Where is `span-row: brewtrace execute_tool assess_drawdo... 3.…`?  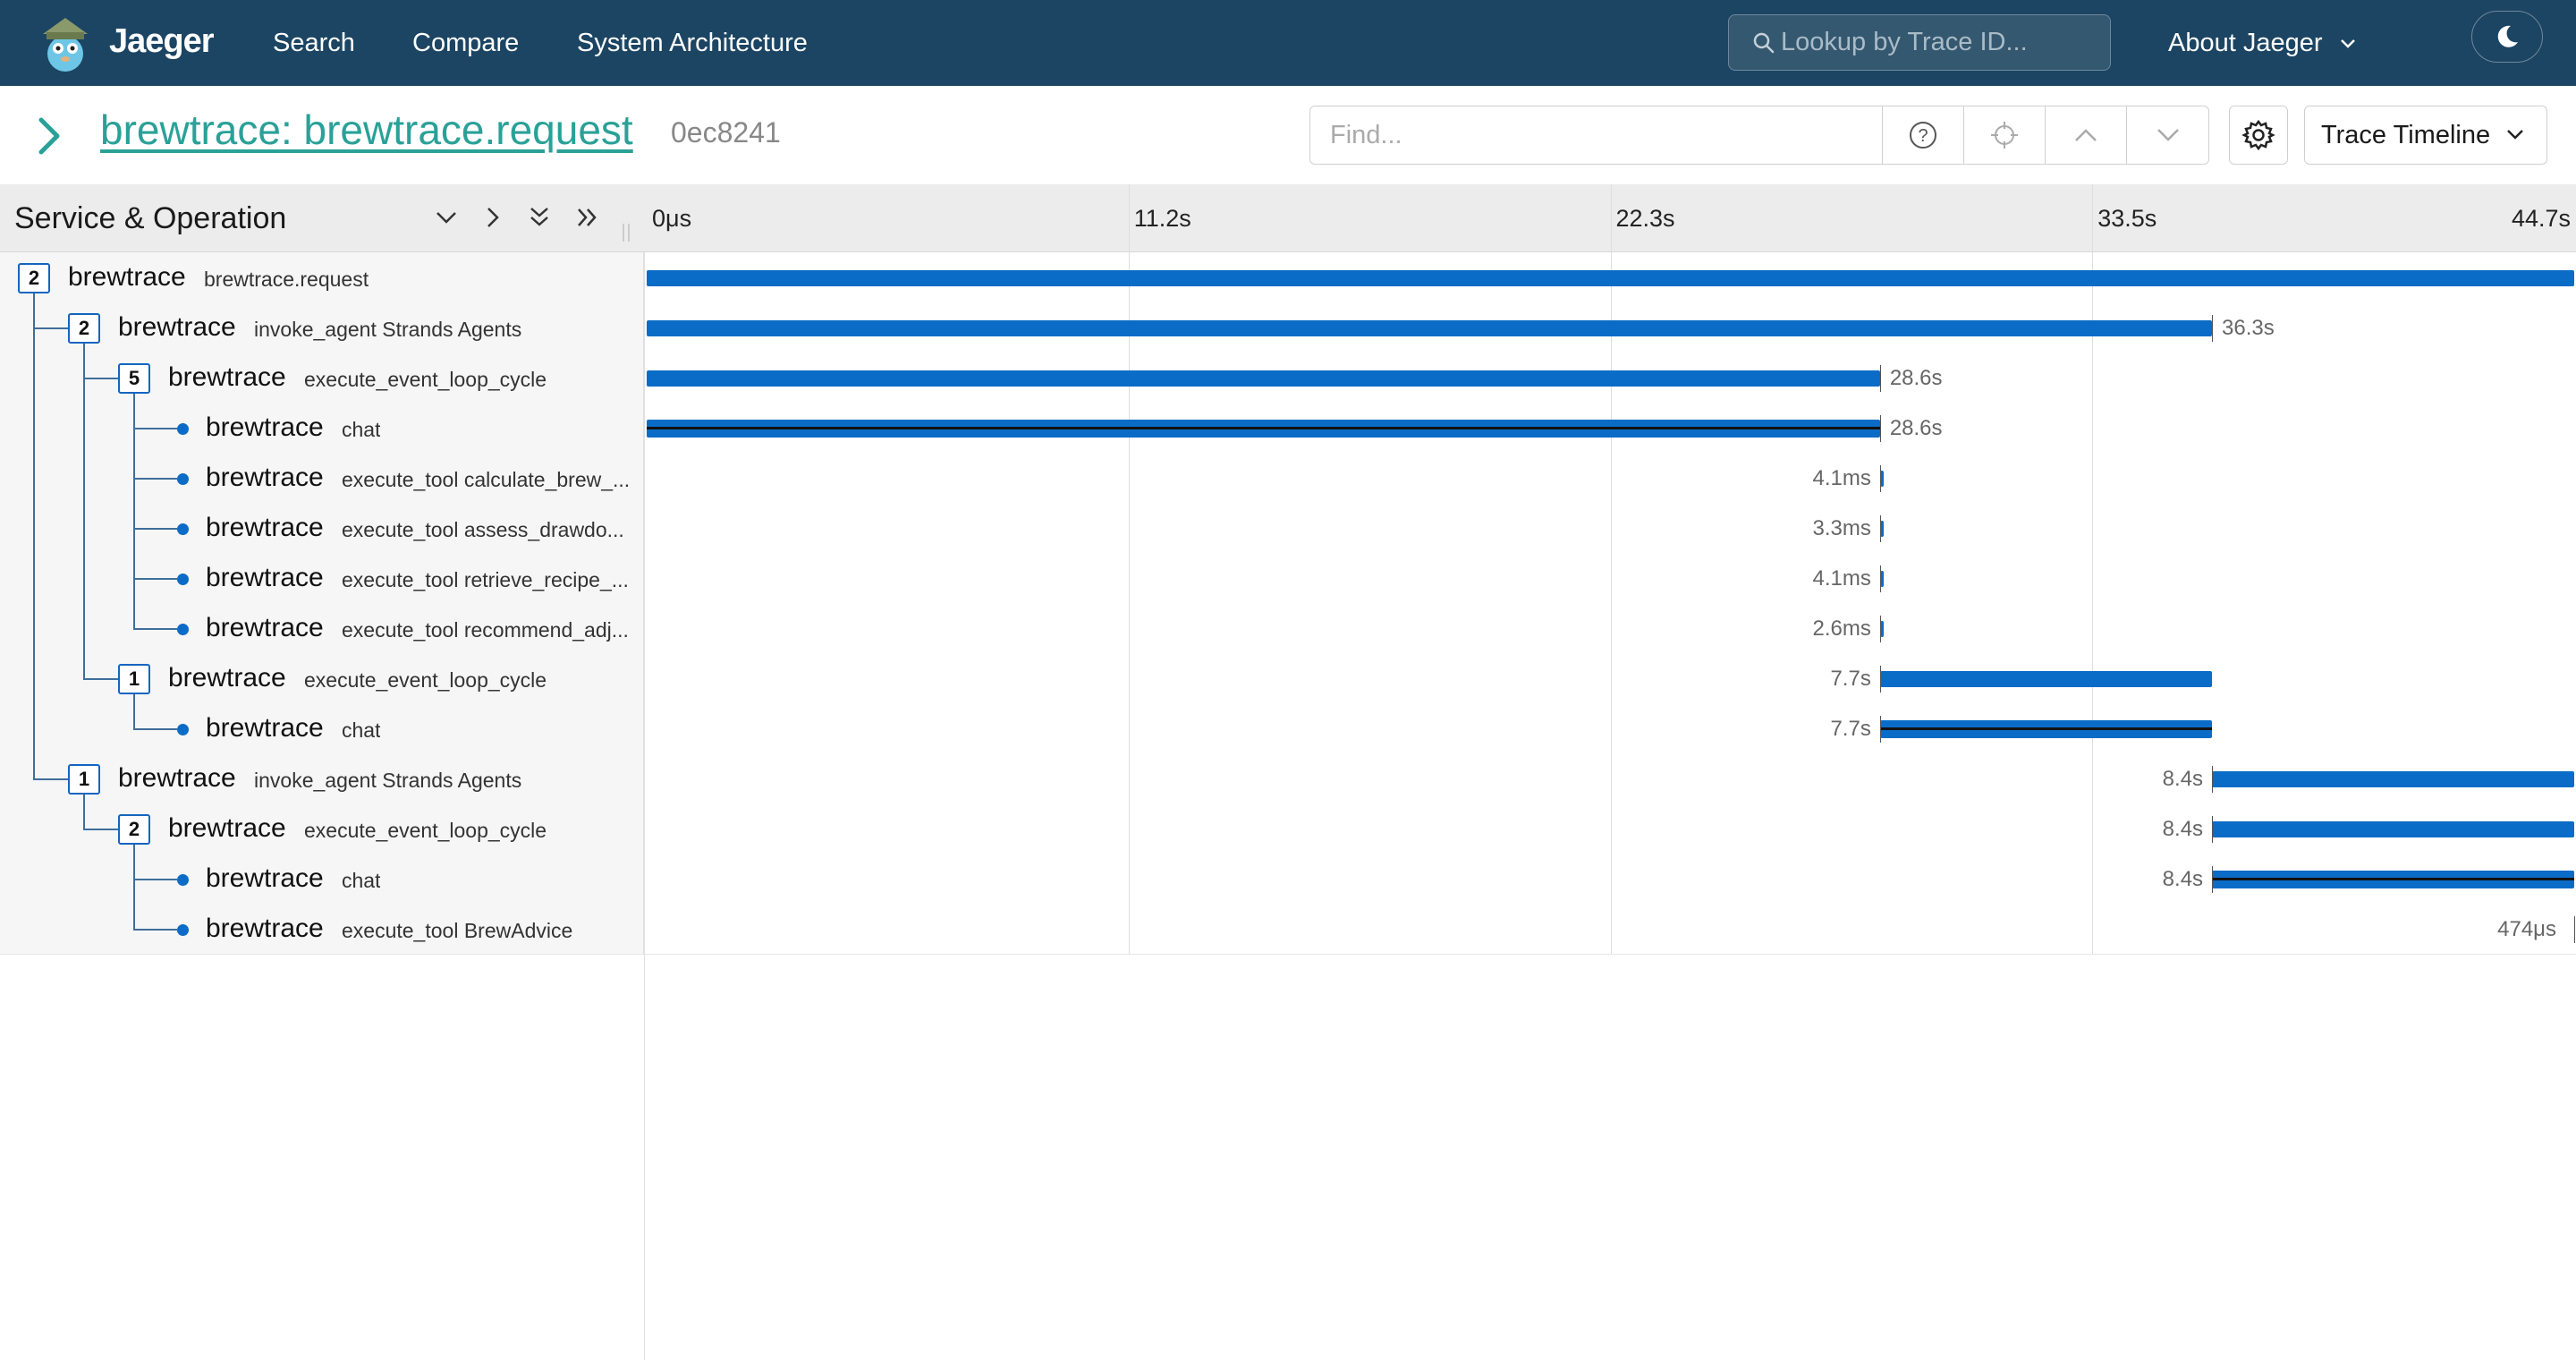 span-row: brewtrace execute_tool assess_drawdo... 3.… is located at coordinates (1288, 528).